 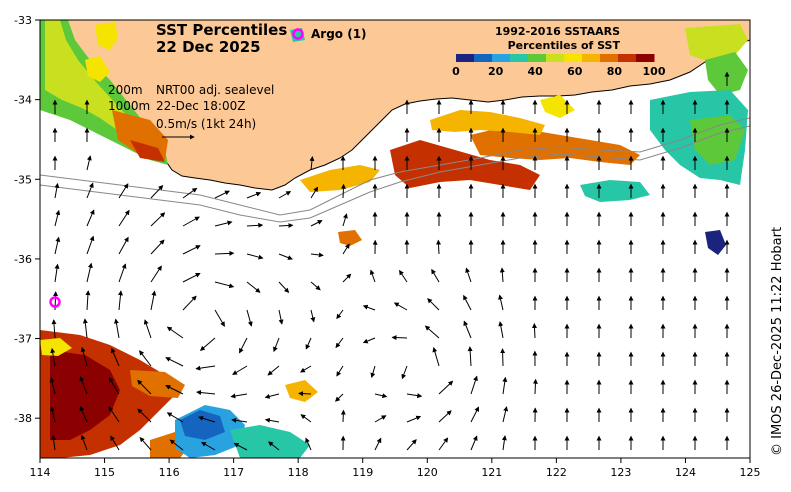 I want to click on currents-time-label: 22-Dec 18:00Z, so click(x=200, y=106).